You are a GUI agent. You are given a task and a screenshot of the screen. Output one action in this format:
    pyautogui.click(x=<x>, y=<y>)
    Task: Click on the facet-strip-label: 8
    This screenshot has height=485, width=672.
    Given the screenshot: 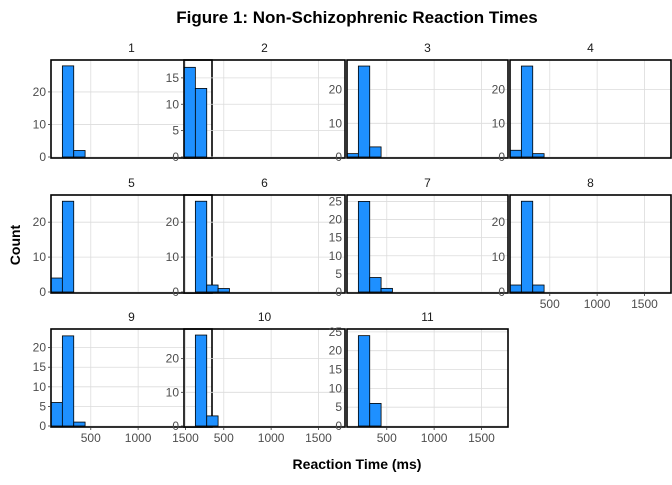 What is the action you would take?
    pyautogui.click(x=590, y=183)
    